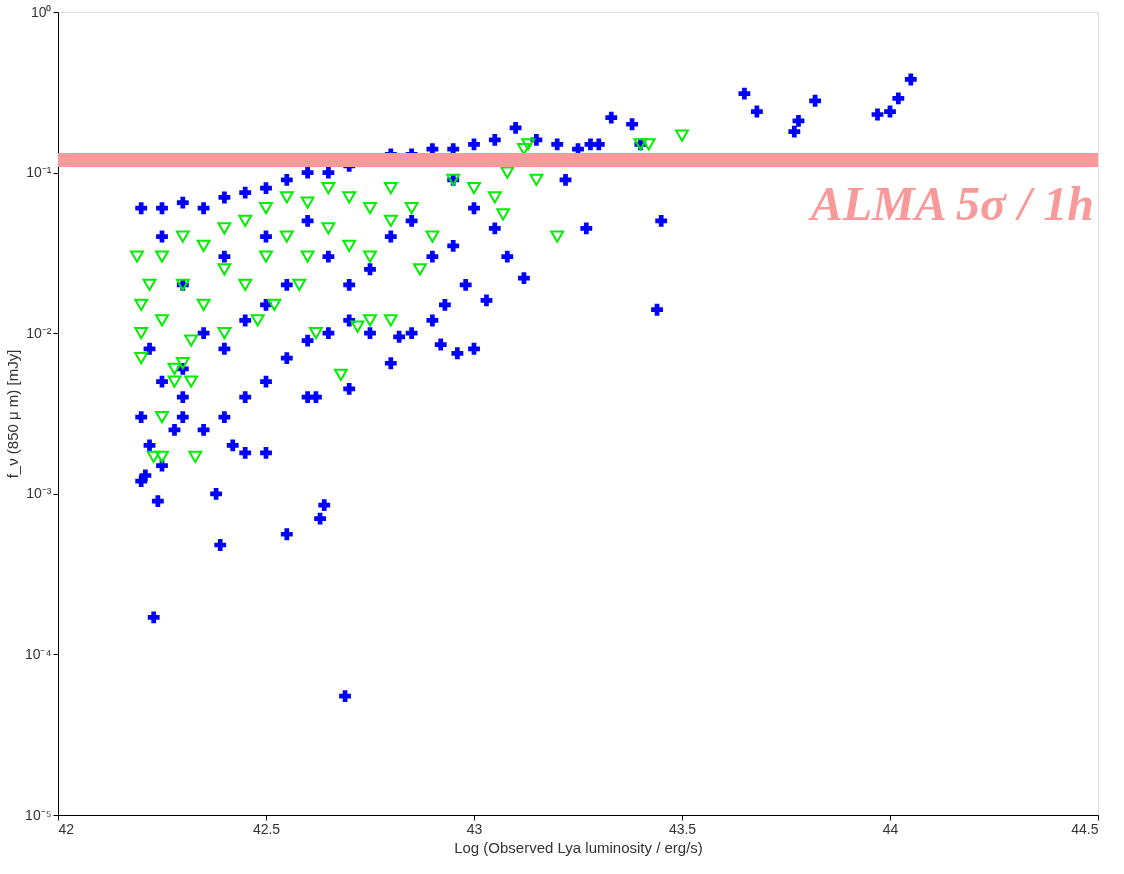  Describe the element at coordinates (12, 414) in the screenshot. I see `y-axis-title: f_ν (850 μ m) [mJy]` at that location.